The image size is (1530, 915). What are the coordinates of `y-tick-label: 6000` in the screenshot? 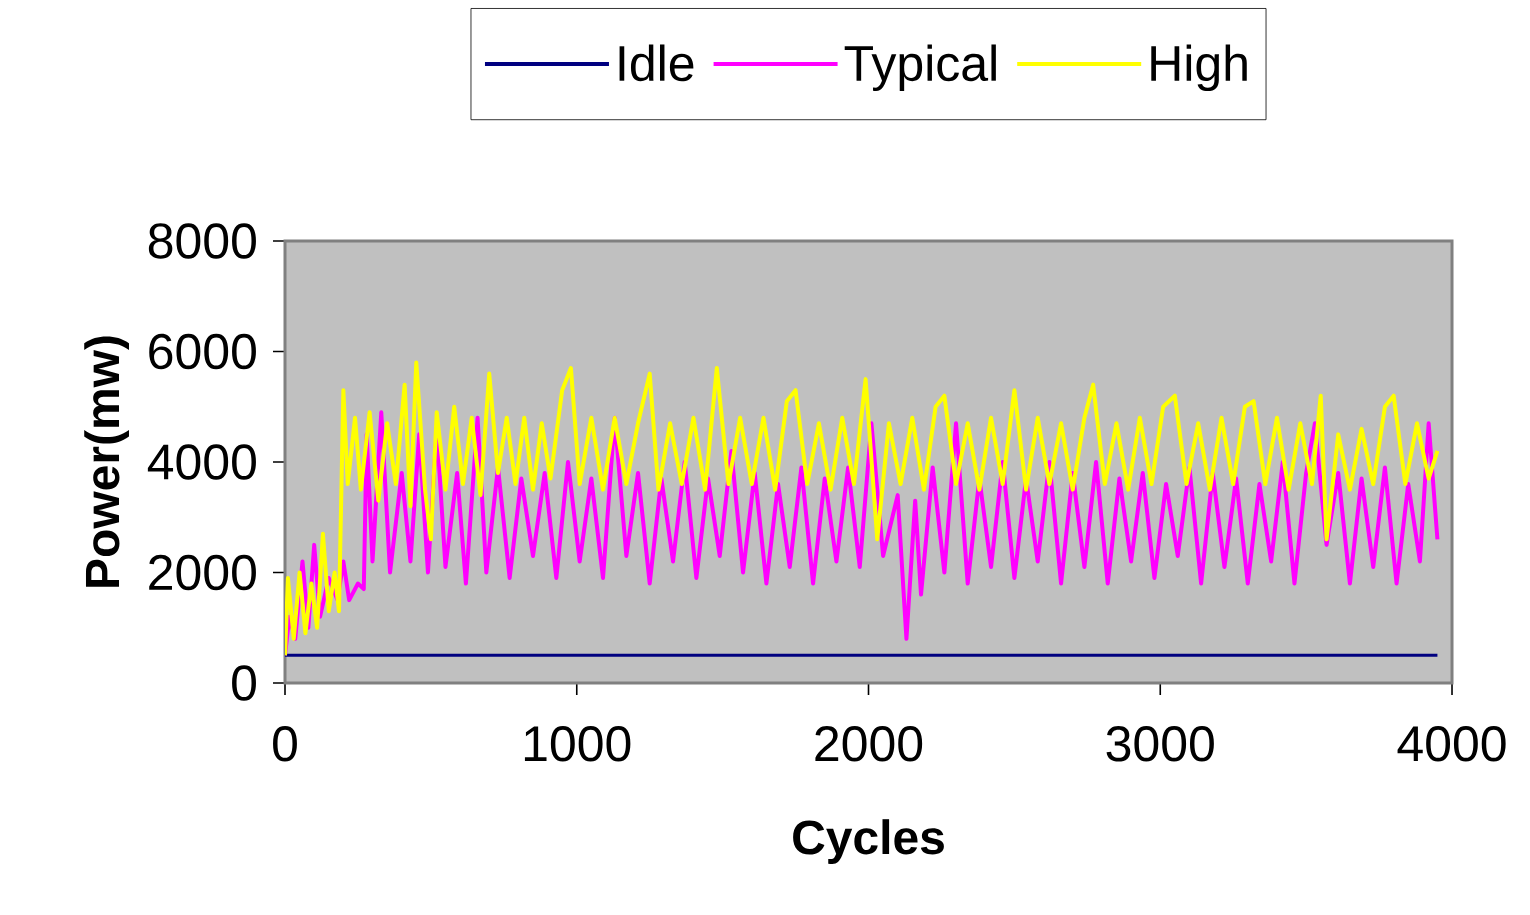 It's located at (202, 351).